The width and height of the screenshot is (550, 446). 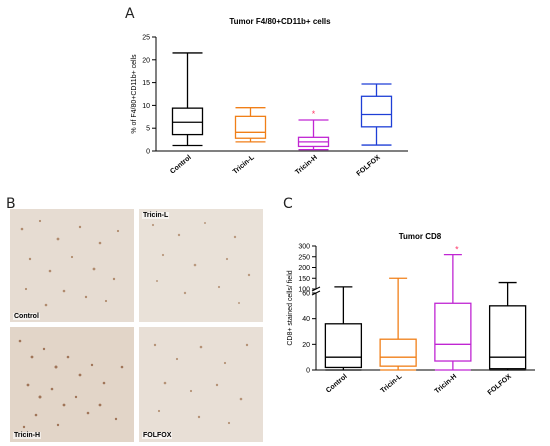 What do you see at coordinates (500, 385) in the screenshot?
I see `x-tick-label: FOLFOX` at bounding box center [500, 385].